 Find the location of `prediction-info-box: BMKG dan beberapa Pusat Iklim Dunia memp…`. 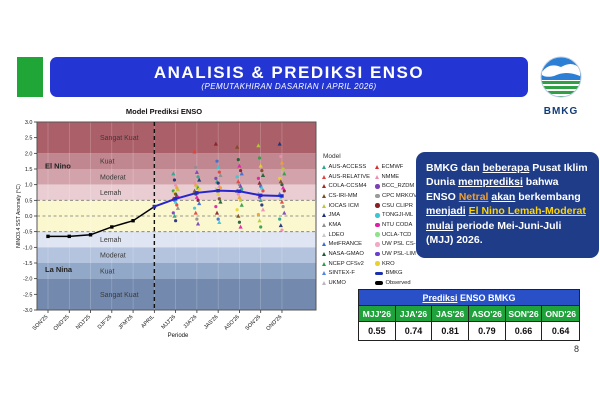

prediction-info-box: BMKG dan beberapa Pusat Iklim Dunia memp… is located at coordinates (507, 205).